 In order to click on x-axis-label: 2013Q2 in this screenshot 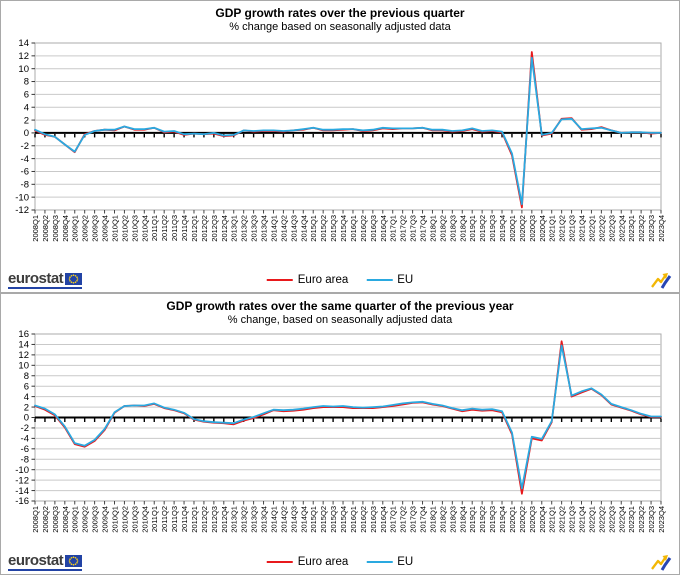, I will do `click(244, 519)`.